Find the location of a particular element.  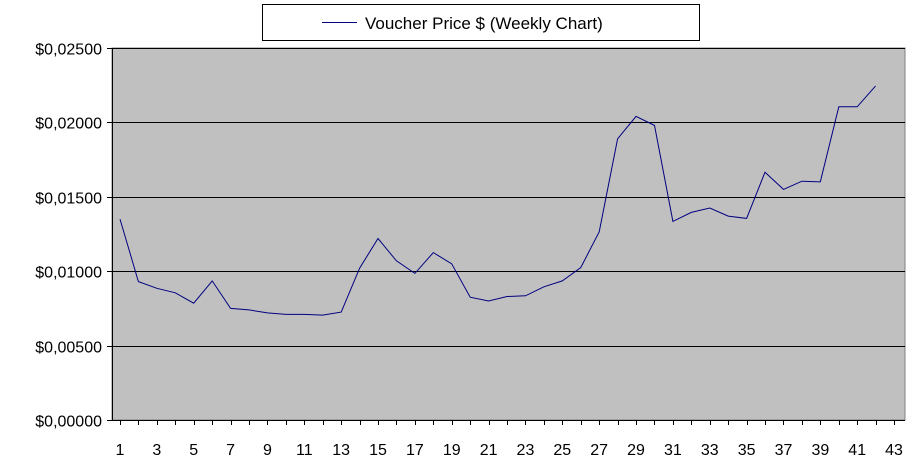

x-tick-label: 37 is located at coordinates (784, 450).